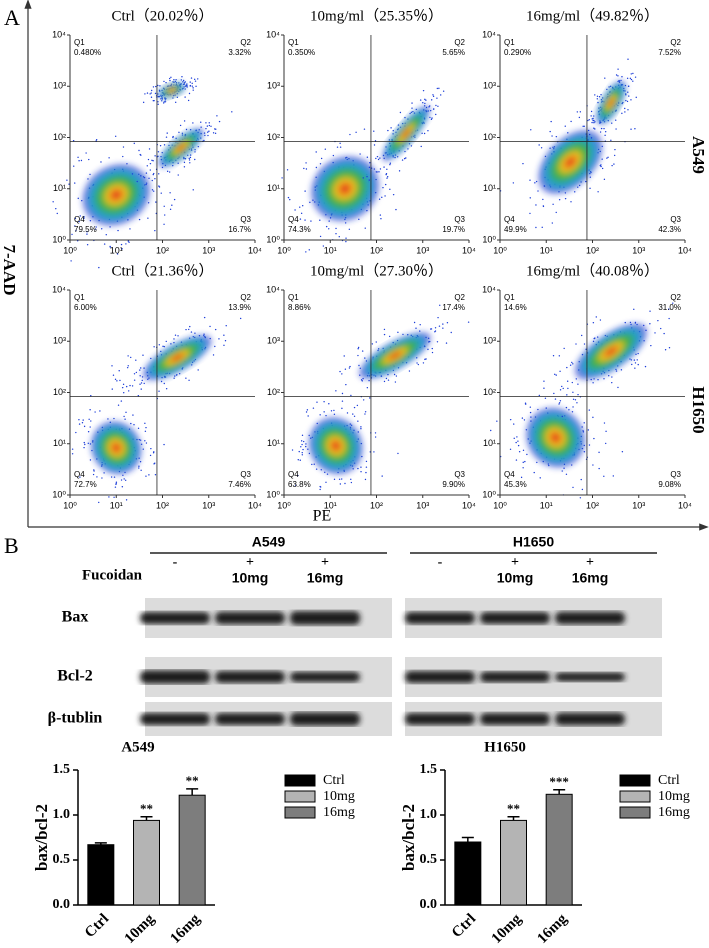  Describe the element at coordinates (533, 542) in the screenshot. I see `group-label: H1650` at that location.